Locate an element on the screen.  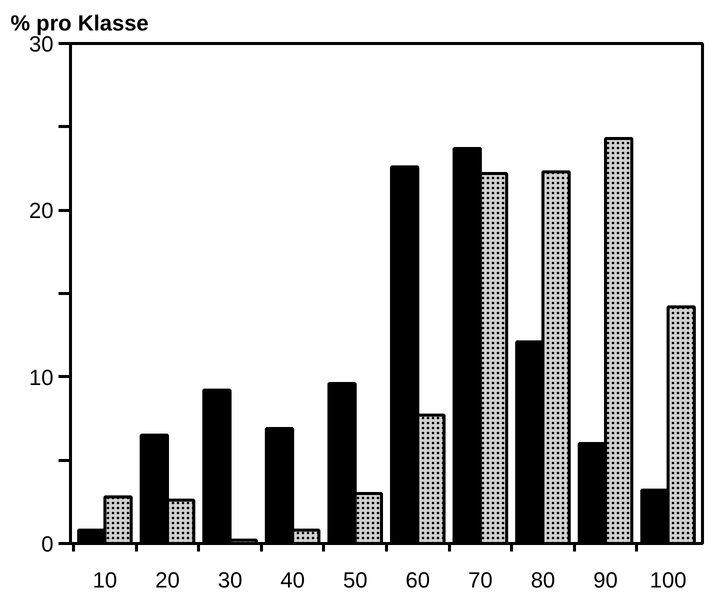
x-tick-label: 10 is located at coordinates (105, 580).